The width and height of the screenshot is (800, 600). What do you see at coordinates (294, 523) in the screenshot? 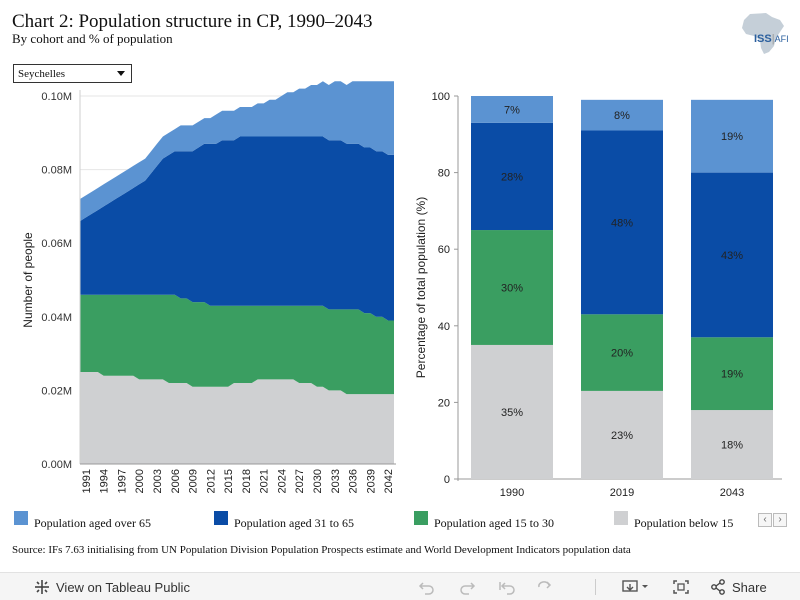
I see `legend-label: Population aged 31 to 65` at bounding box center [294, 523].